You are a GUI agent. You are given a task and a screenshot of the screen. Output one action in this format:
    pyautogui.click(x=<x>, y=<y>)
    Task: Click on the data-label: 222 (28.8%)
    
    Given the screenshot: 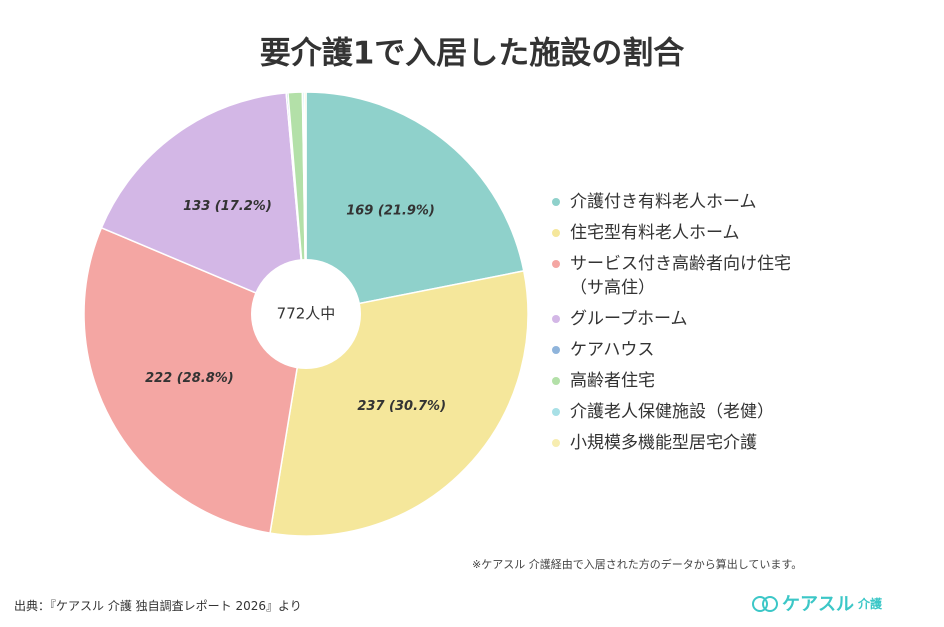 What is the action you would take?
    pyautogui.click(x=189, y=378)
    